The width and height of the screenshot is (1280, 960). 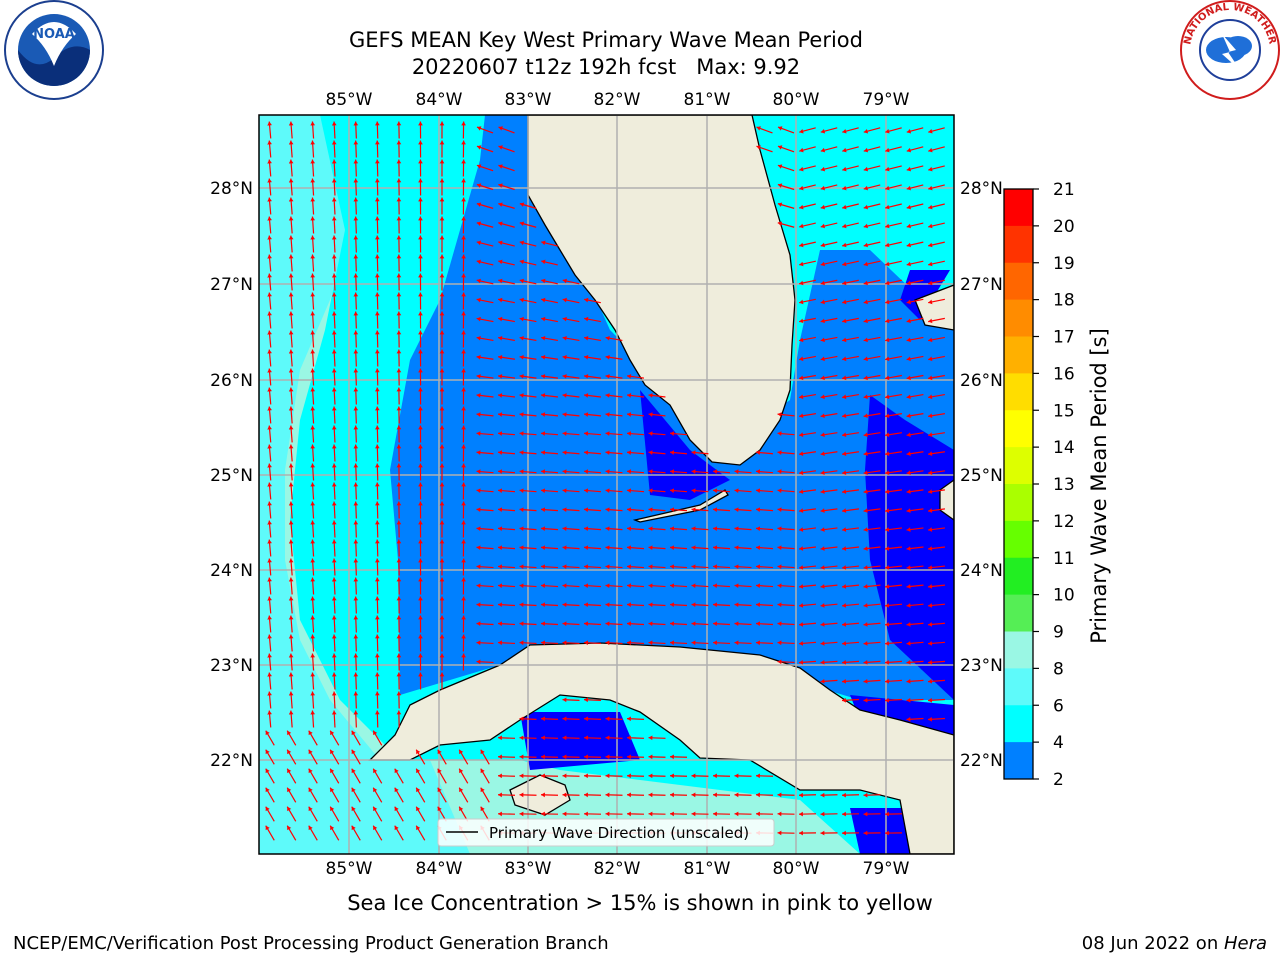 What do you see at coordinates (1064, 264) in the screenshot?
I see `colorbar-tick-label: 19` at bounding box center [1064, 264].